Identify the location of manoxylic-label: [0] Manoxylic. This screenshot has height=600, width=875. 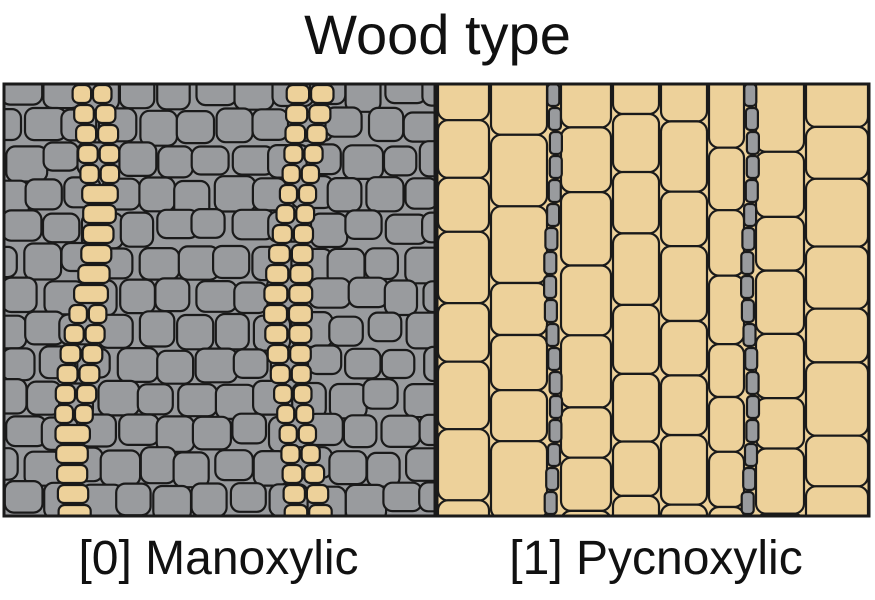
(218, 558).